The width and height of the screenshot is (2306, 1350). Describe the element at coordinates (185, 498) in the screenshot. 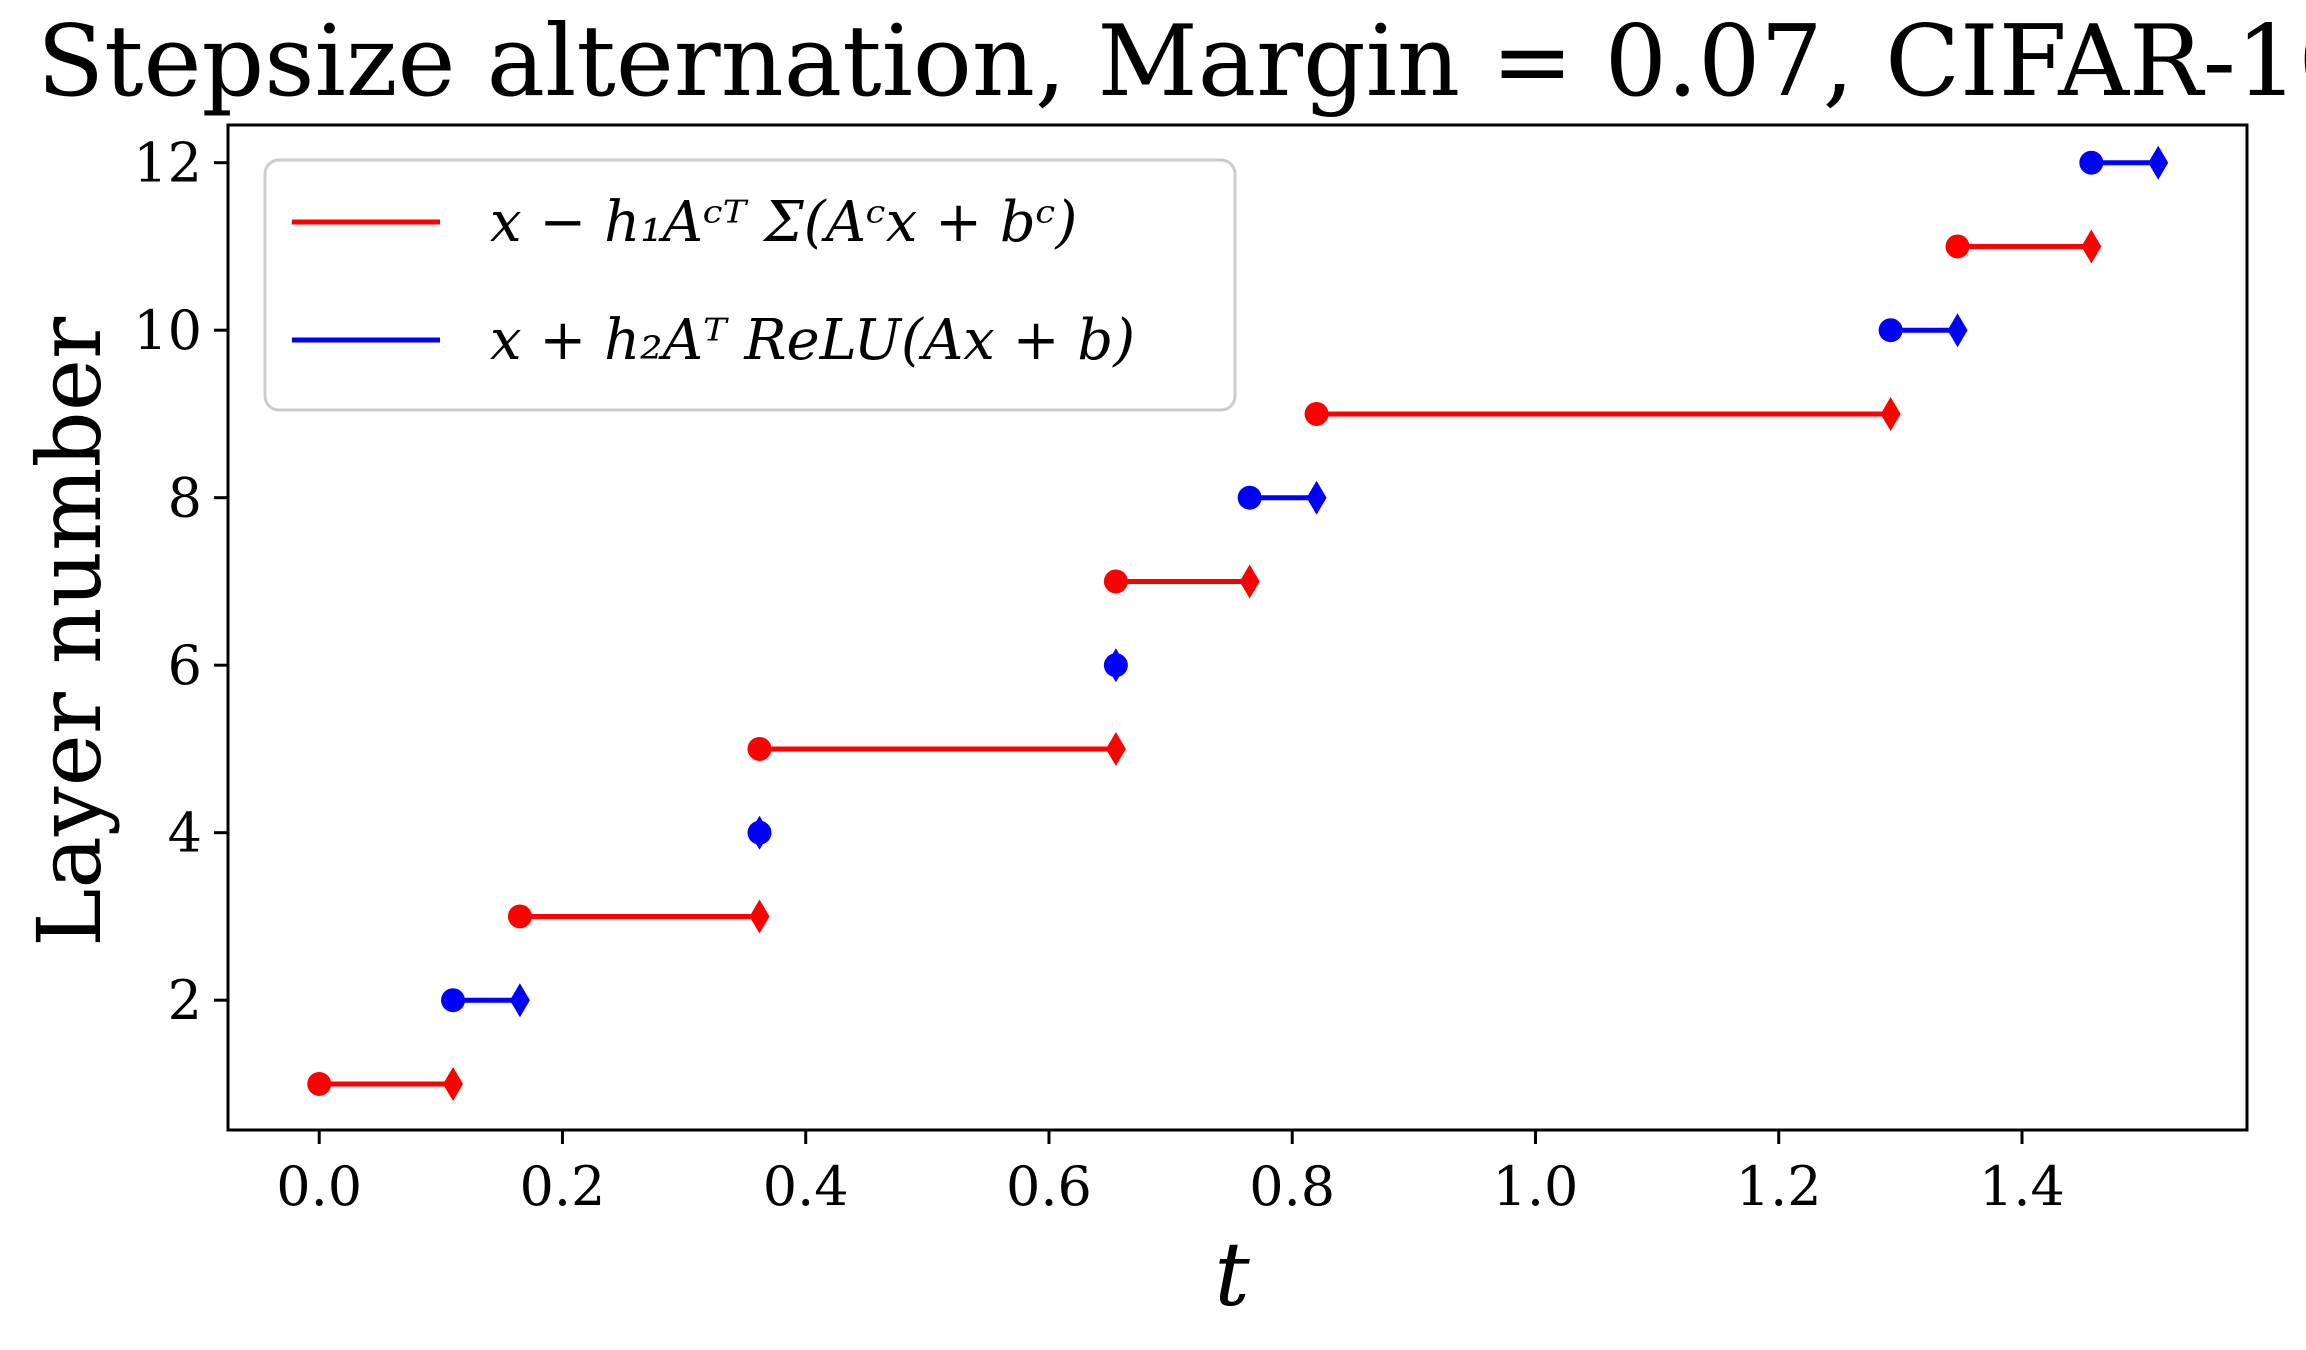

I see `y-tick-label: 8` at that location.